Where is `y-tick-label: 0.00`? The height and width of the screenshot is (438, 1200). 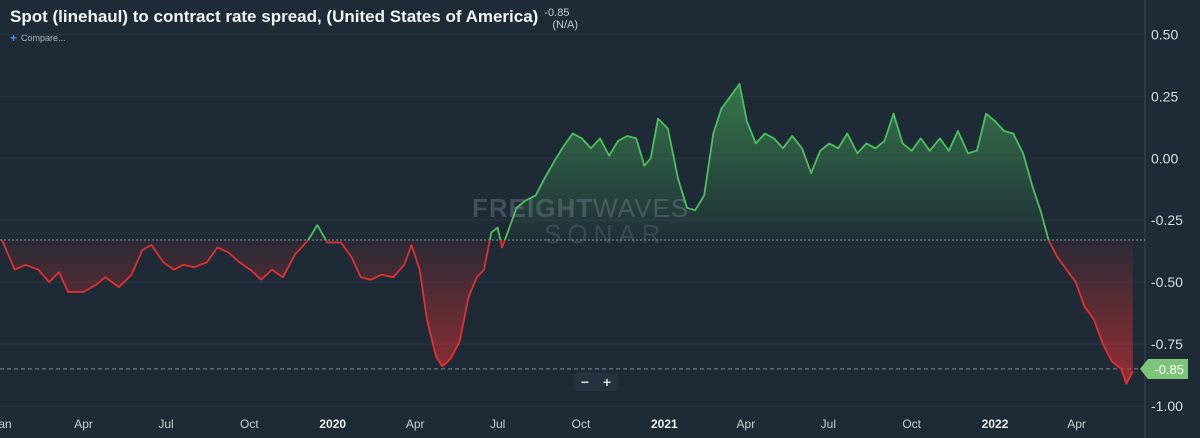
y-tick-label: 0.00 is located at coordinates (1164, 158).